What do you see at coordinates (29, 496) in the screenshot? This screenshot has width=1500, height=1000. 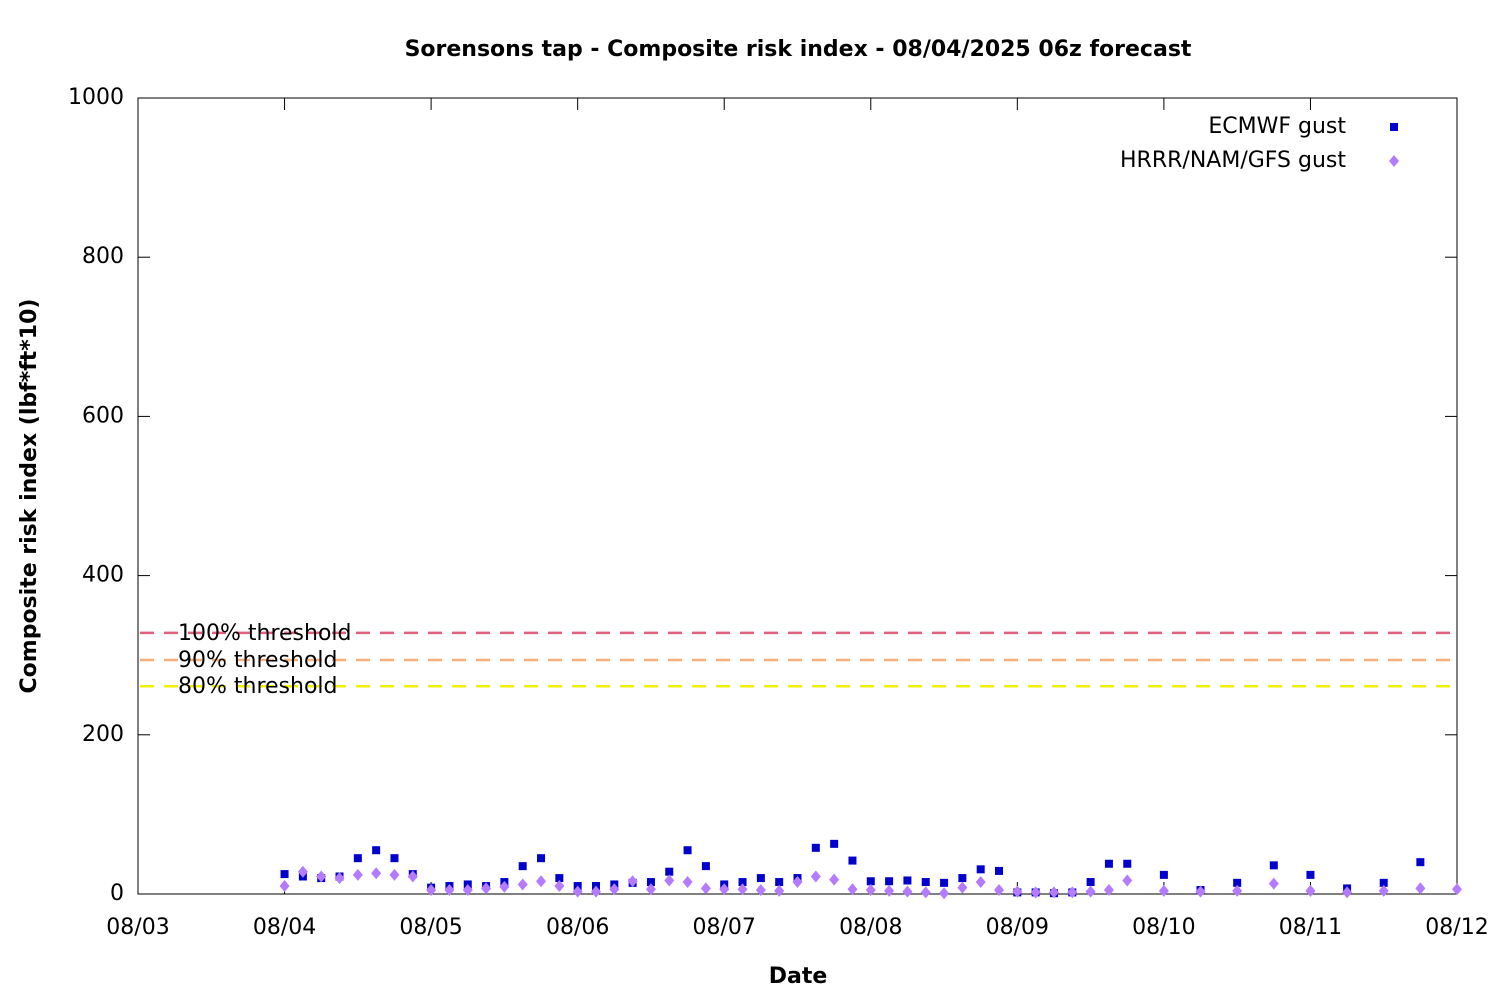 I see `y-axis-label: Composite risk index (lbf*ft*10)` at bounding box center [29, 496].